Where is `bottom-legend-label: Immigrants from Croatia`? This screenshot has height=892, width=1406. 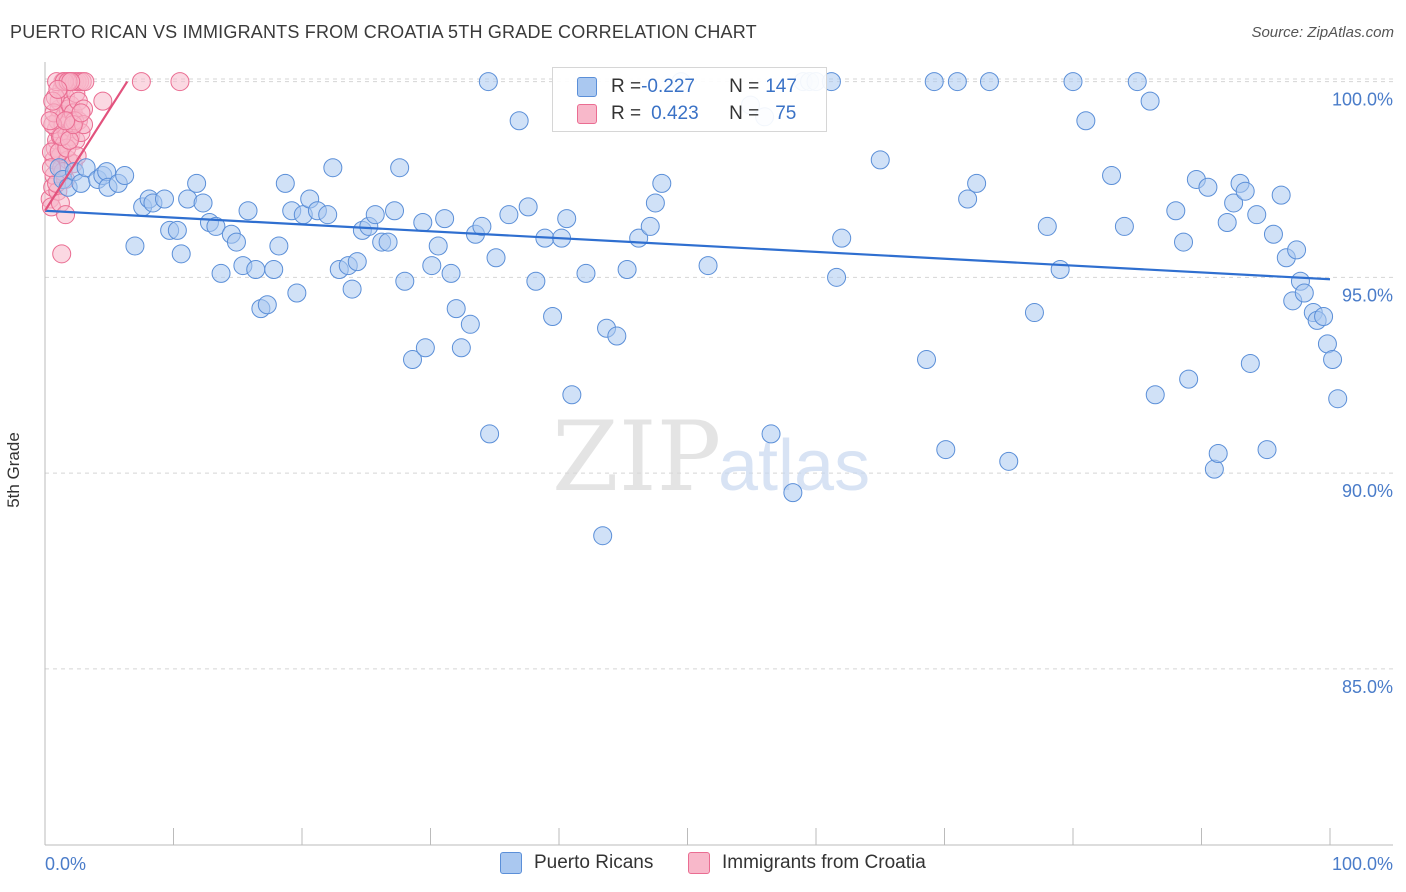 bottom-legend-label: Immigrants from Croatia is located at coordinates (824, 862).